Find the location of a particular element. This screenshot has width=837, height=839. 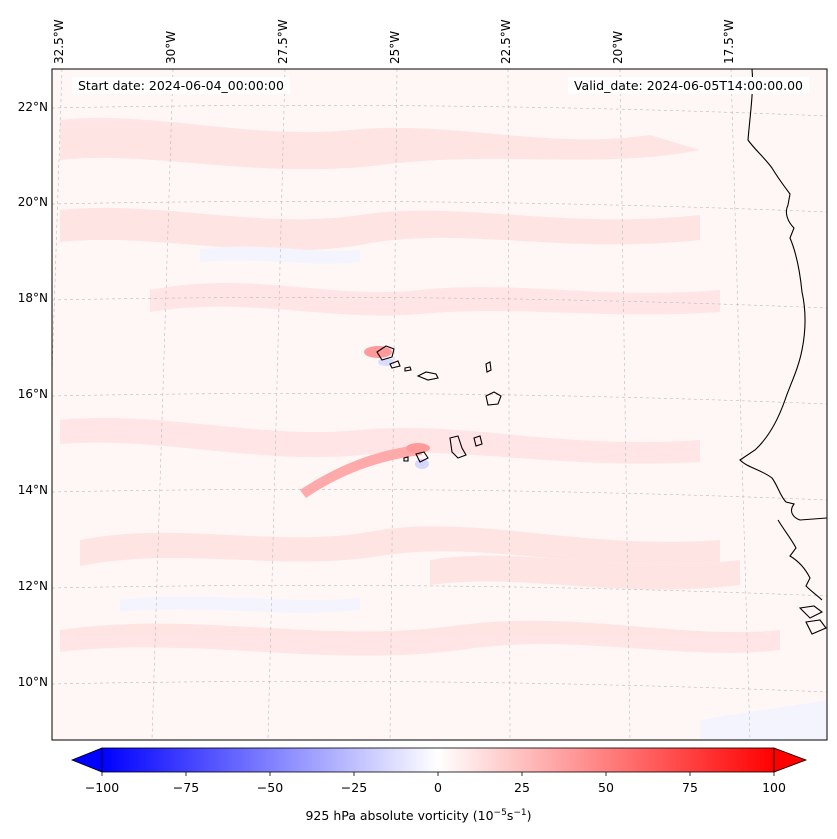

colorbar-label: 925 hPa absolute vorticity (10−5s−1) is located at coordinates (418, 816).